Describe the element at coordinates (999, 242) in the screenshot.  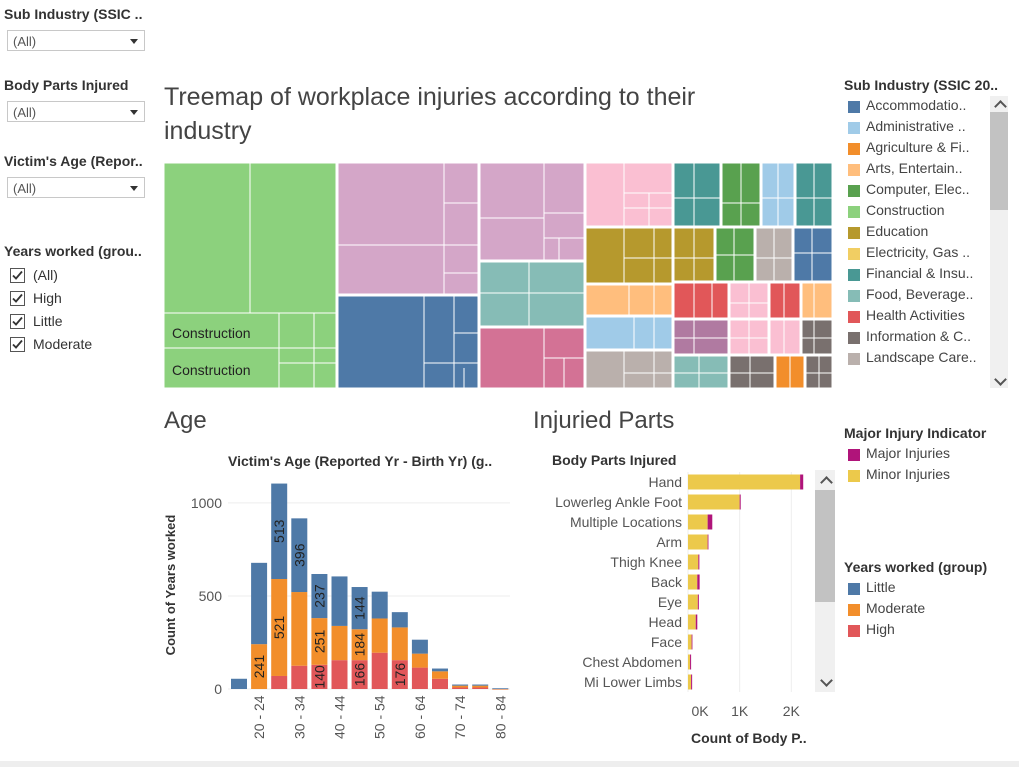
I see `sub-industry-legend-scrollbar` at that location.